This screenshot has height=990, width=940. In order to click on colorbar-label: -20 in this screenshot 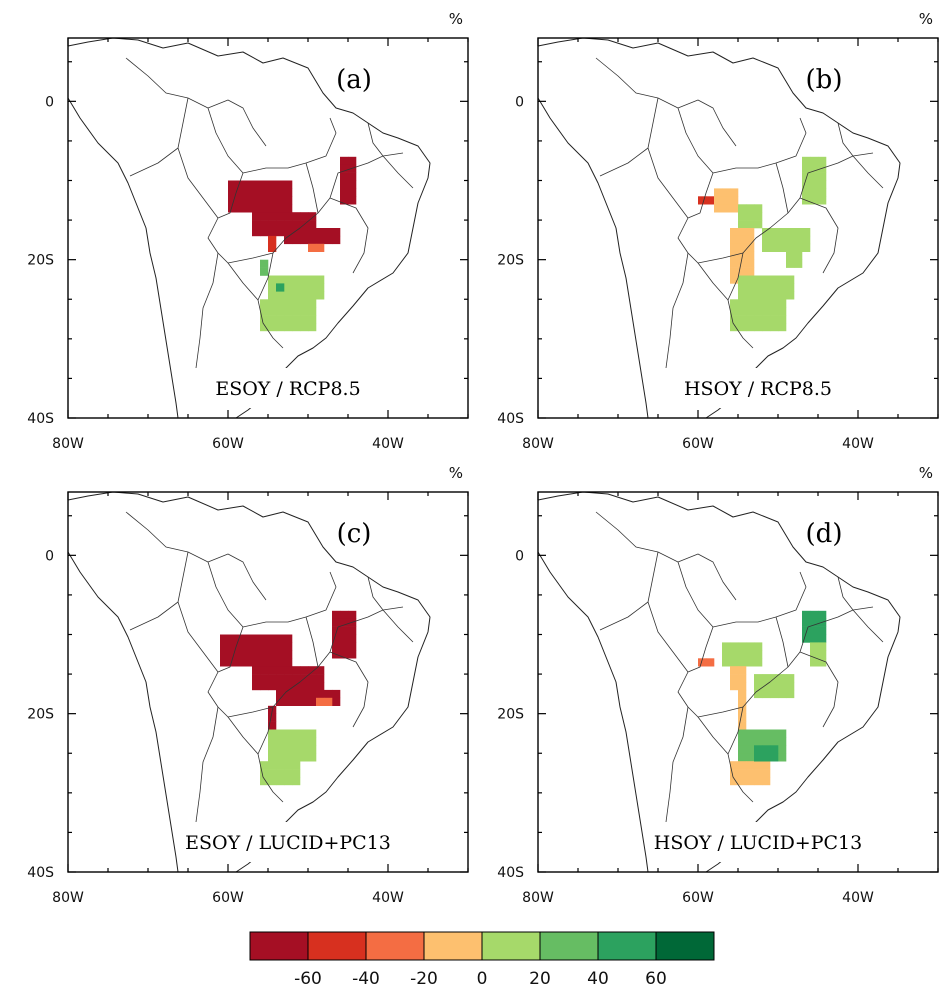, I will do `click(424, 979)`.